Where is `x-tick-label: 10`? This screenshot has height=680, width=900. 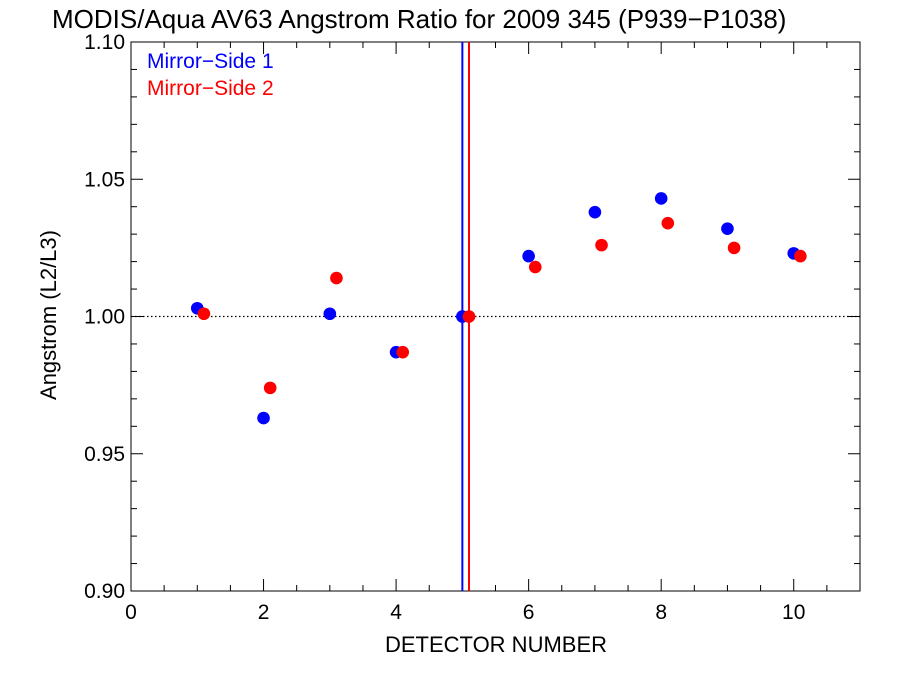 x-tick-label: 10 is located at coordinates (793, 612).